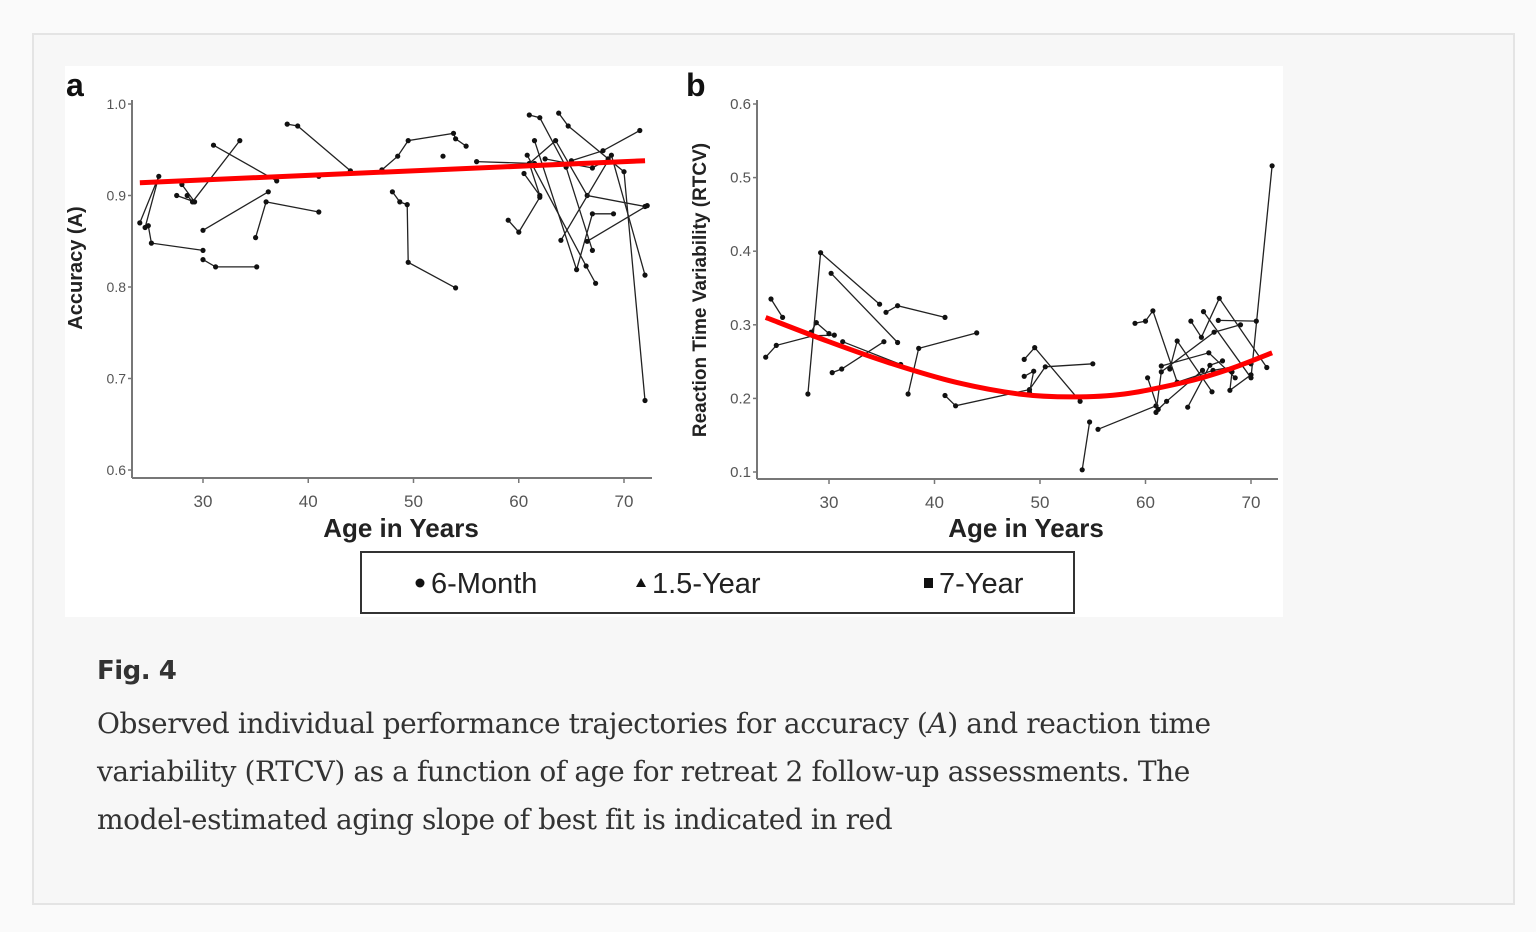 Image resolution: width=1536 pixels, height=932 pixels. I want to click on panel-a-label: a, so click(75, 85).